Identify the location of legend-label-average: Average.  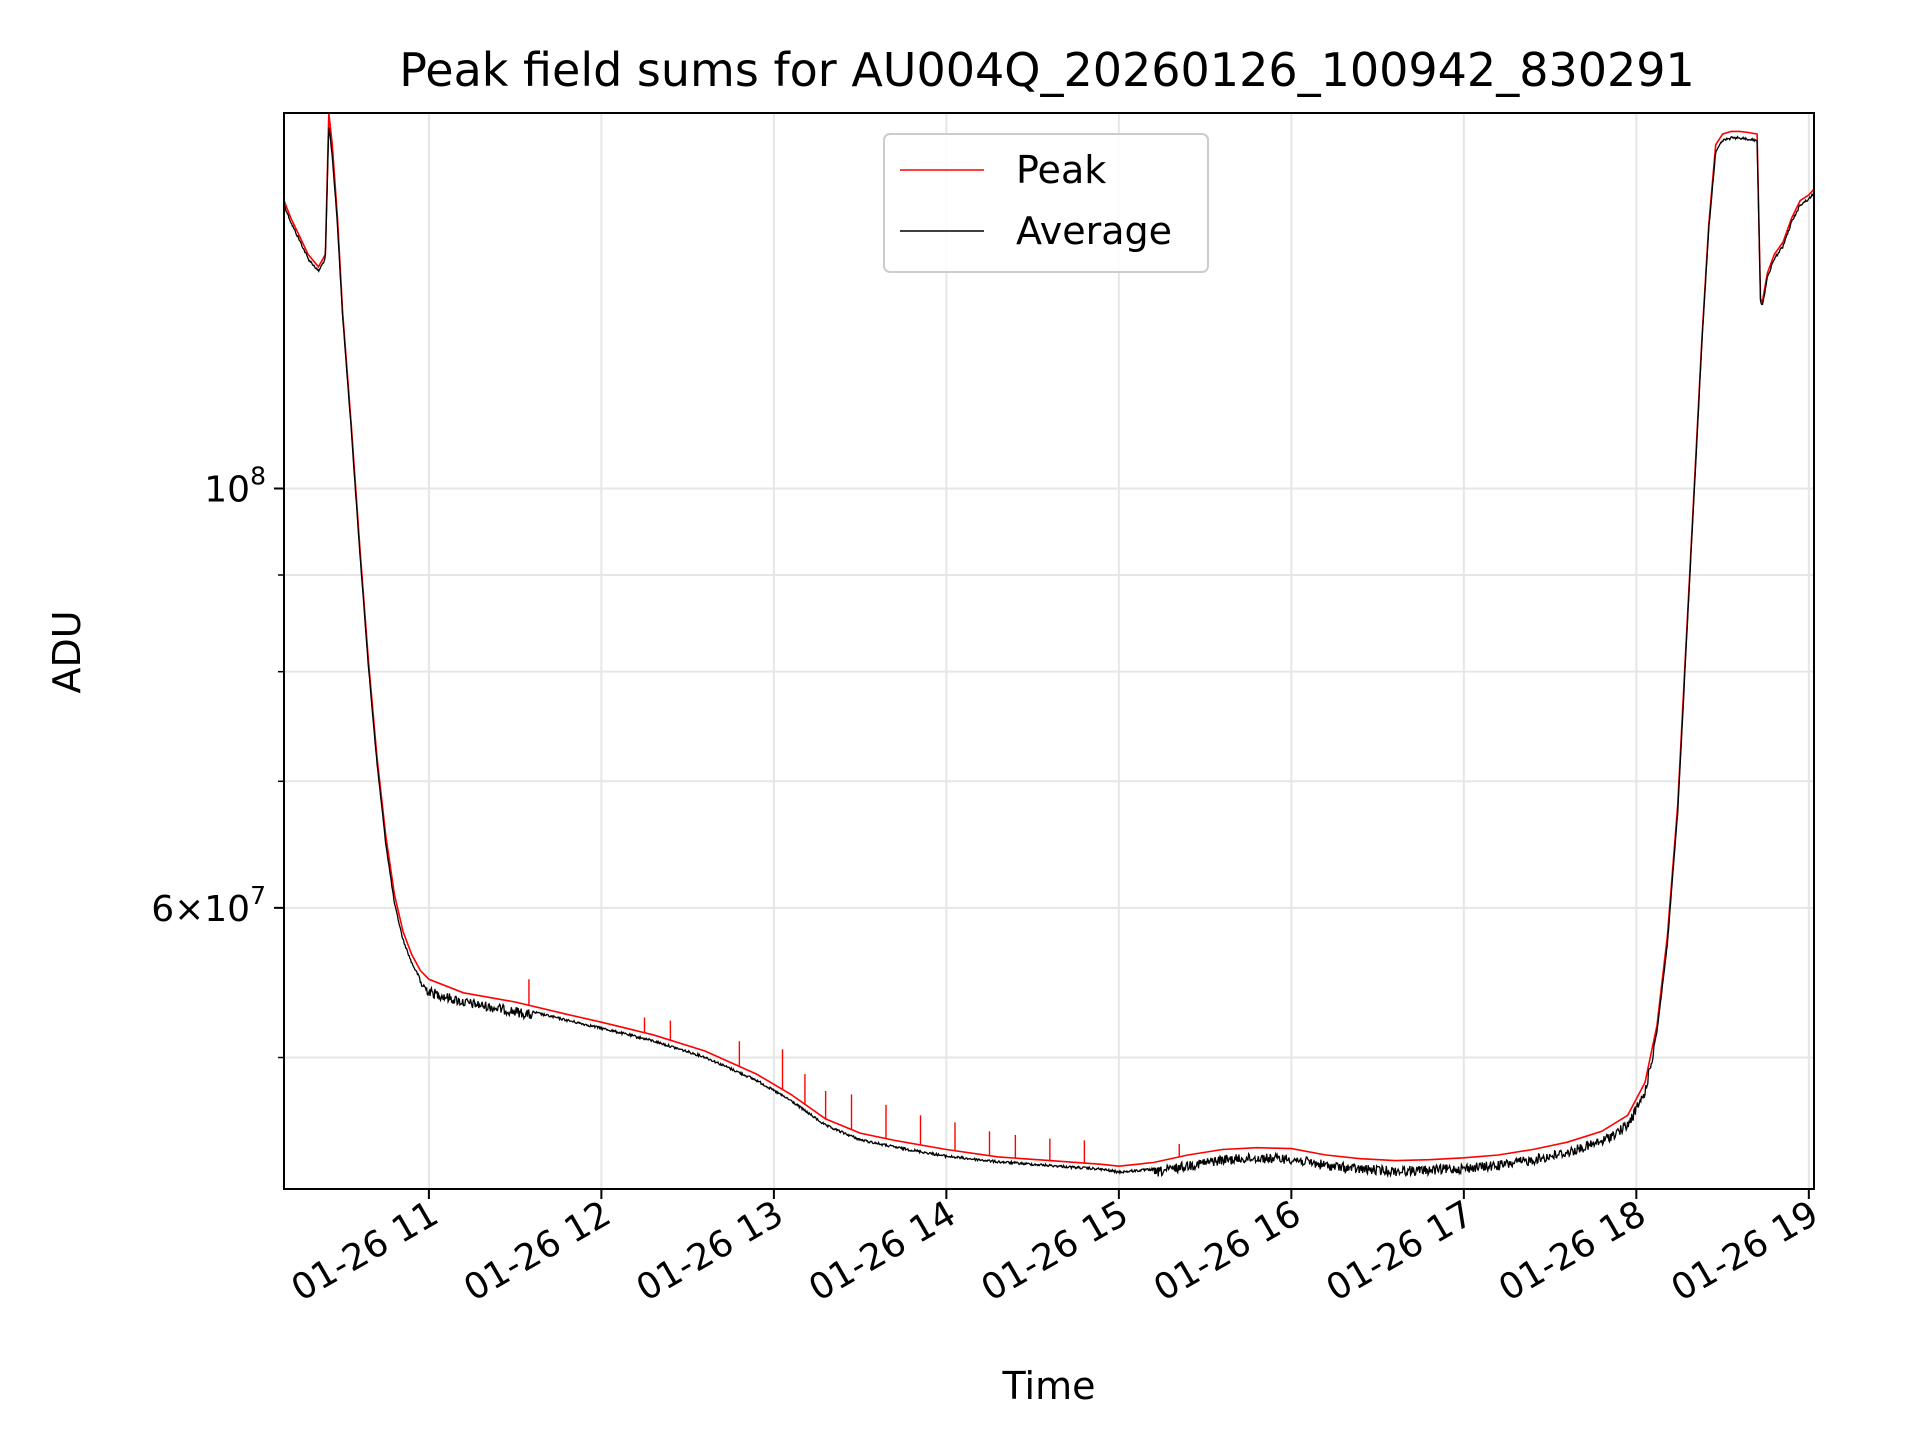
(1094, 231).